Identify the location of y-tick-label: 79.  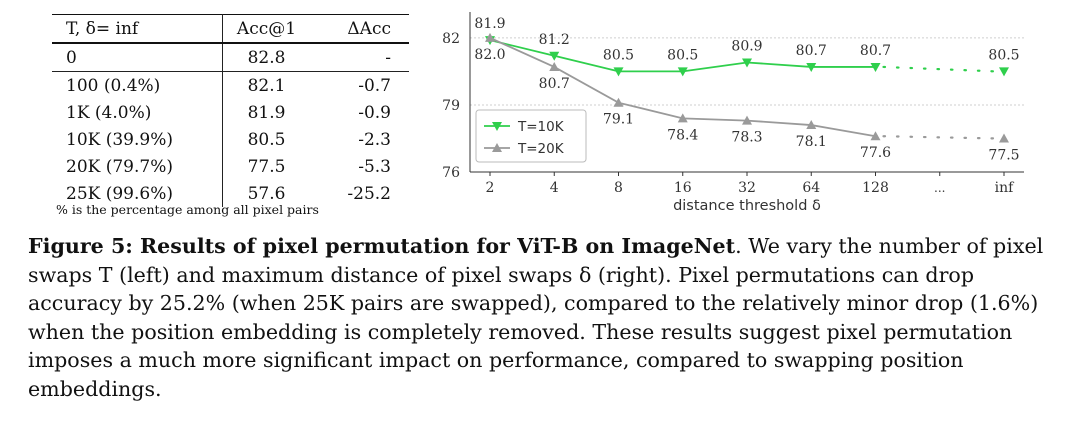
(451, 106).